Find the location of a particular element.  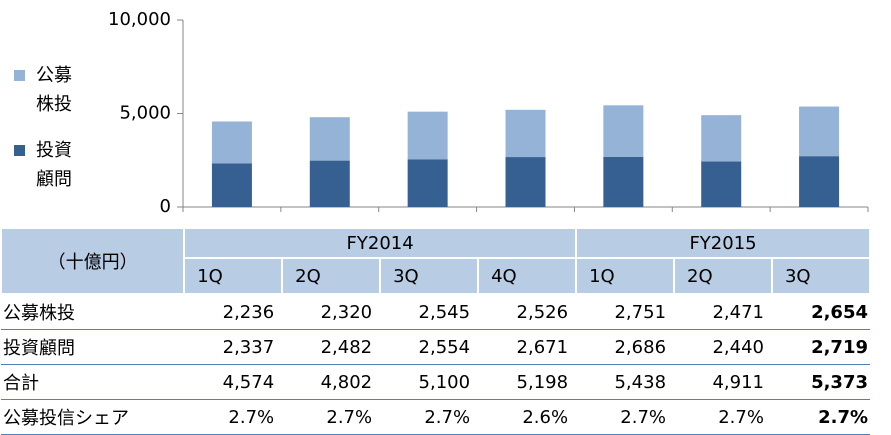

cell: 4,574 is located at coordinates (233, 382).